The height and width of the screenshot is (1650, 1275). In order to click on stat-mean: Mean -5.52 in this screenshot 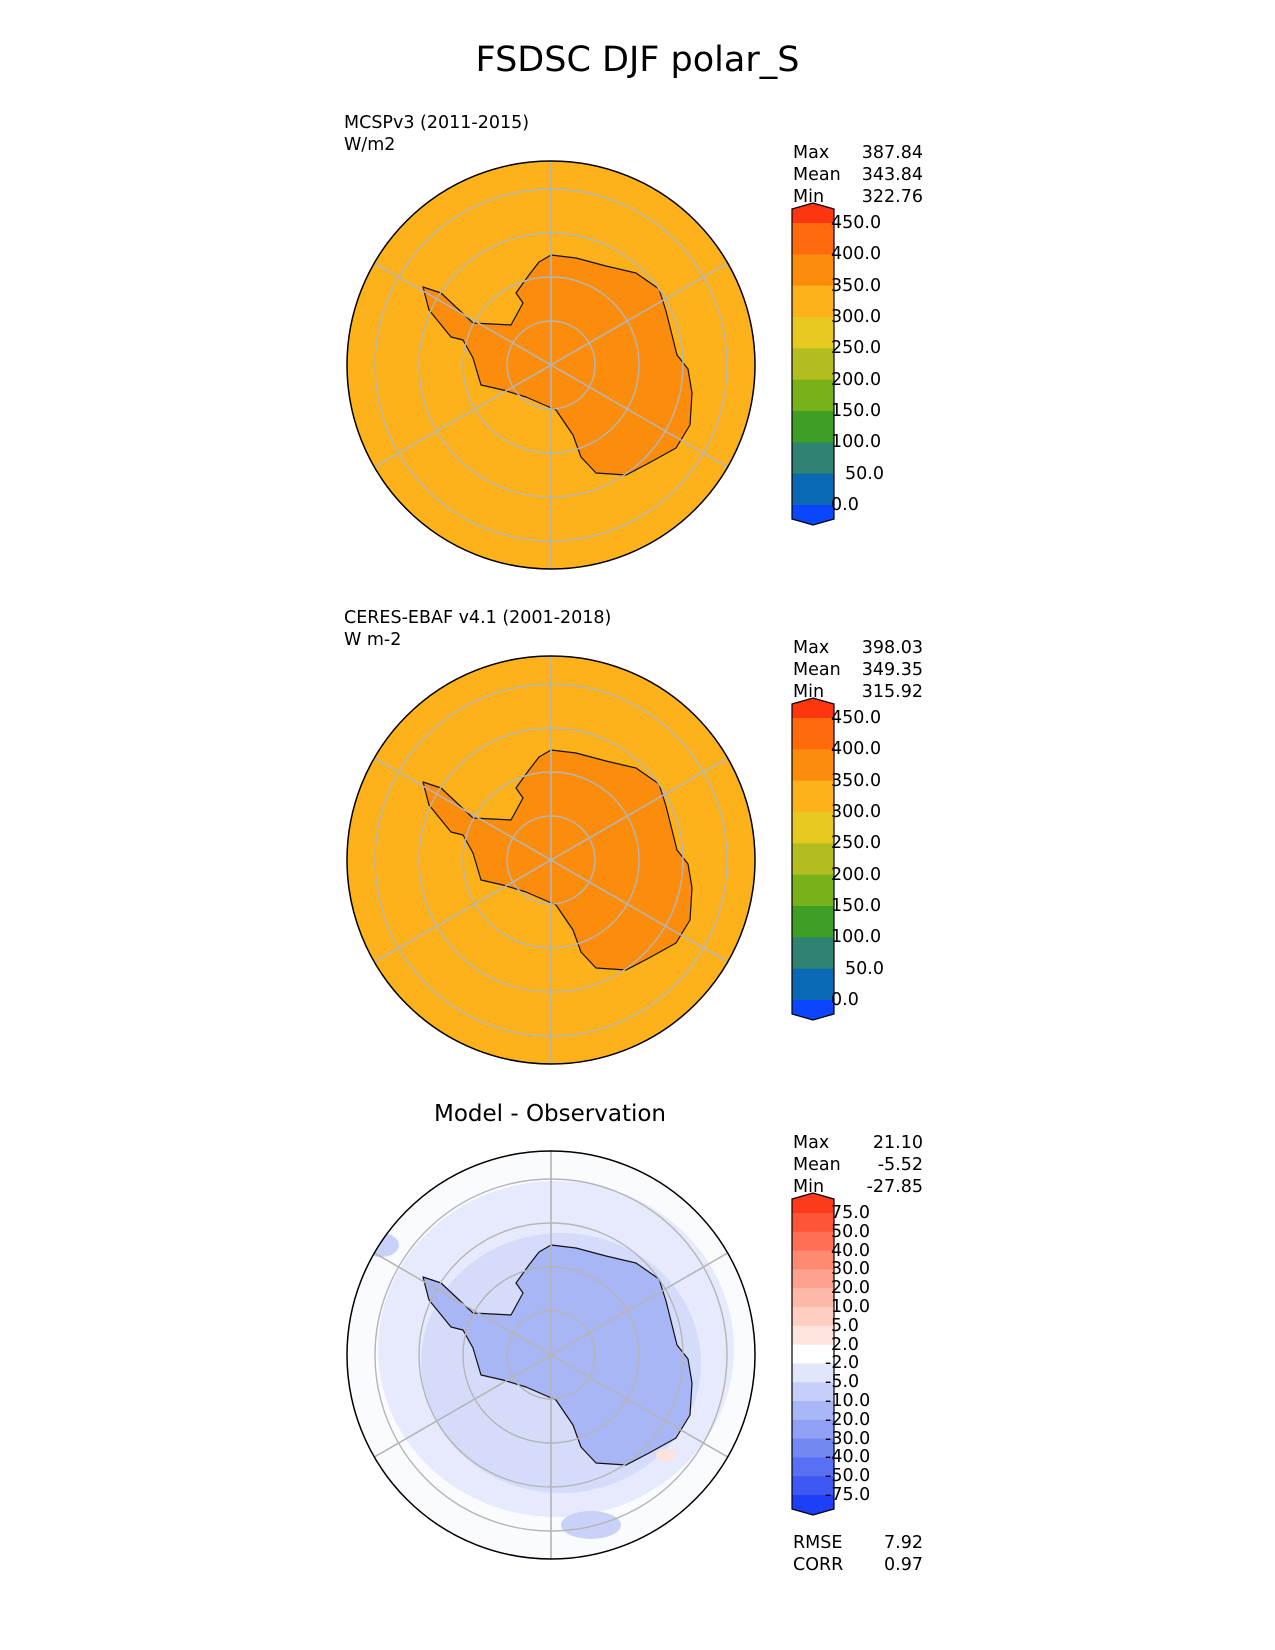, I will do `click(858, 1165)`.